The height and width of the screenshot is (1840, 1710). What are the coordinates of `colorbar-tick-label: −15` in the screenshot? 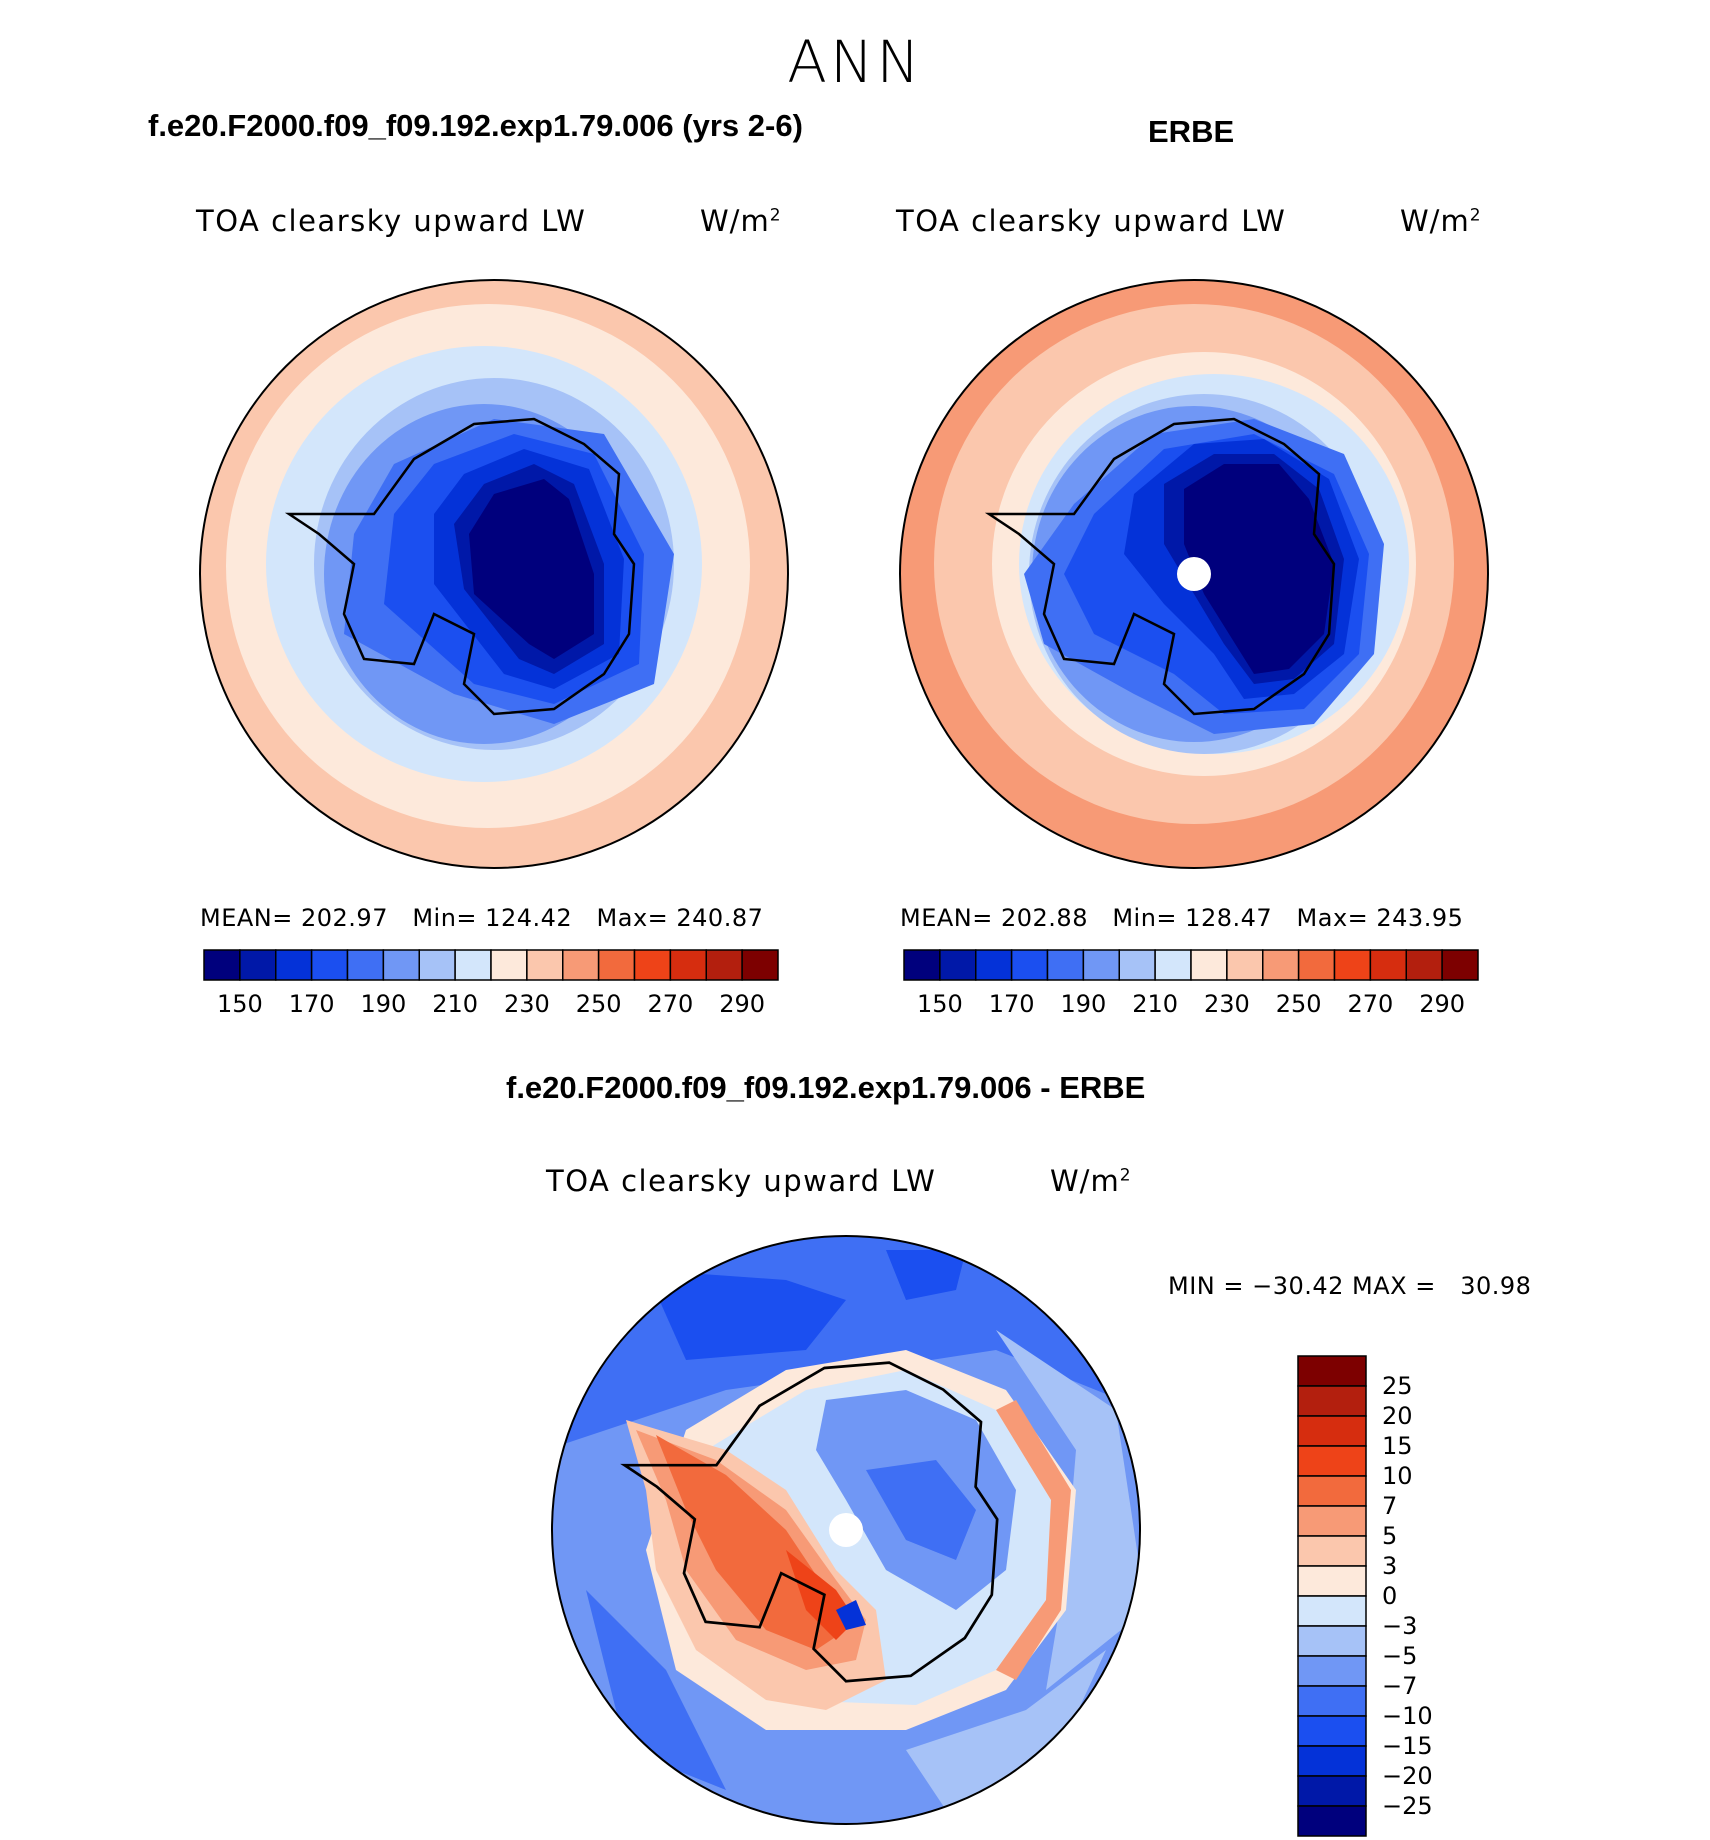 It's located at (1407, 1746).